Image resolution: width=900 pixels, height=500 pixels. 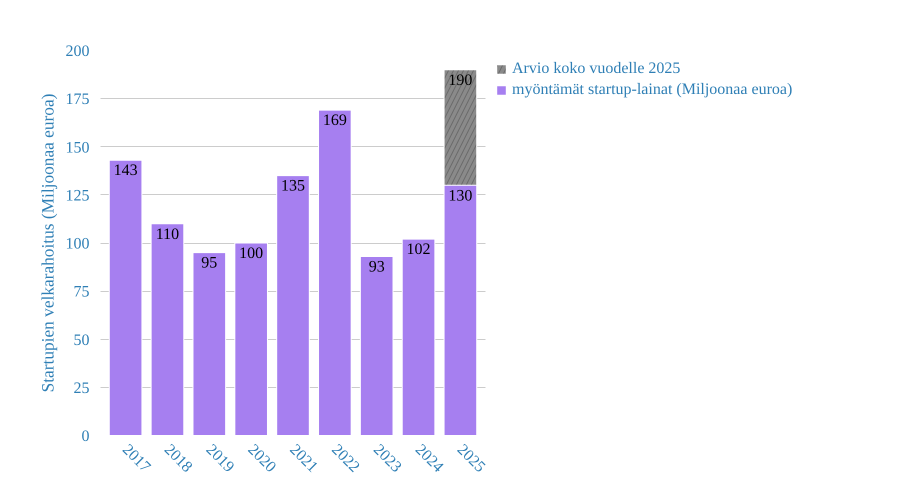 I want to click on y-tick-label: 100, so click(x=78, y=244).